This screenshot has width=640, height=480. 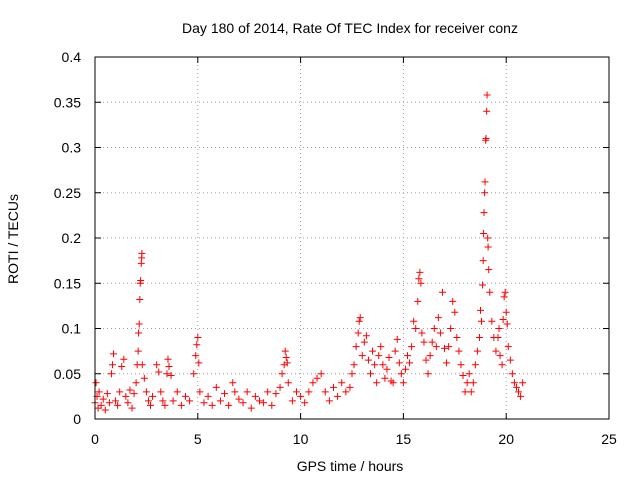 I want to click on y-tick-label: 0.35, so click(x=67, y=102).